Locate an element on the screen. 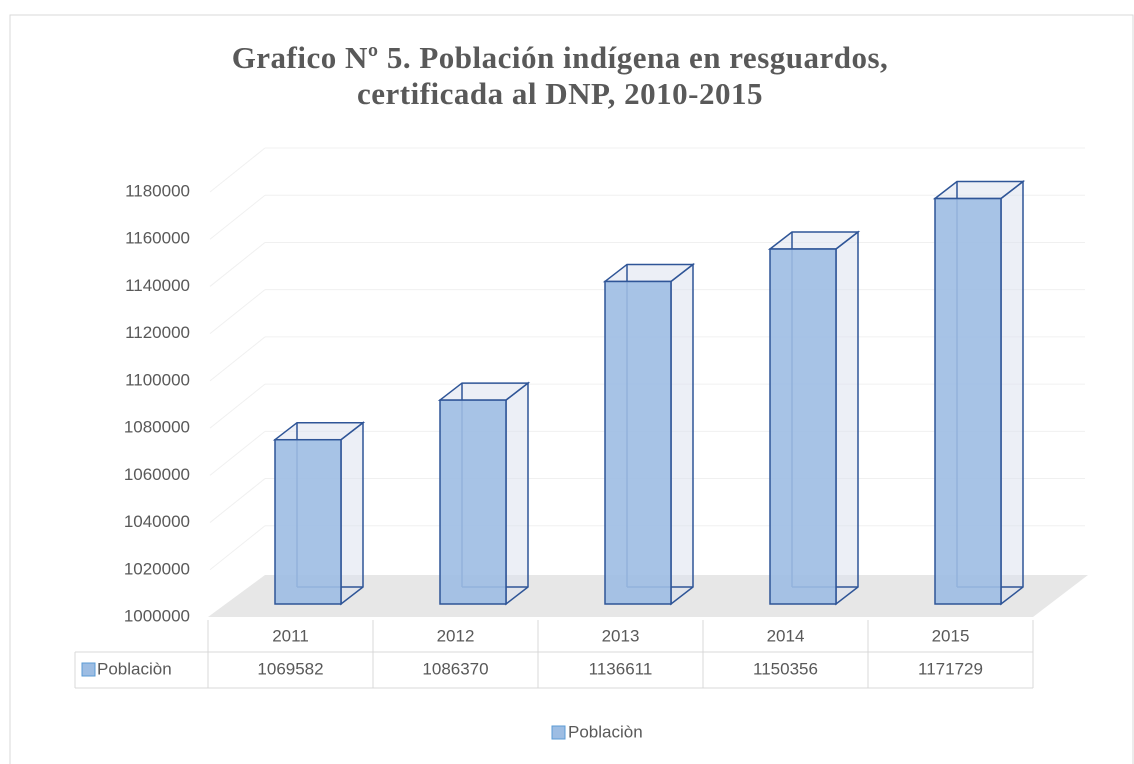  table-value: 1171729 is located at coordinates (950, 668).